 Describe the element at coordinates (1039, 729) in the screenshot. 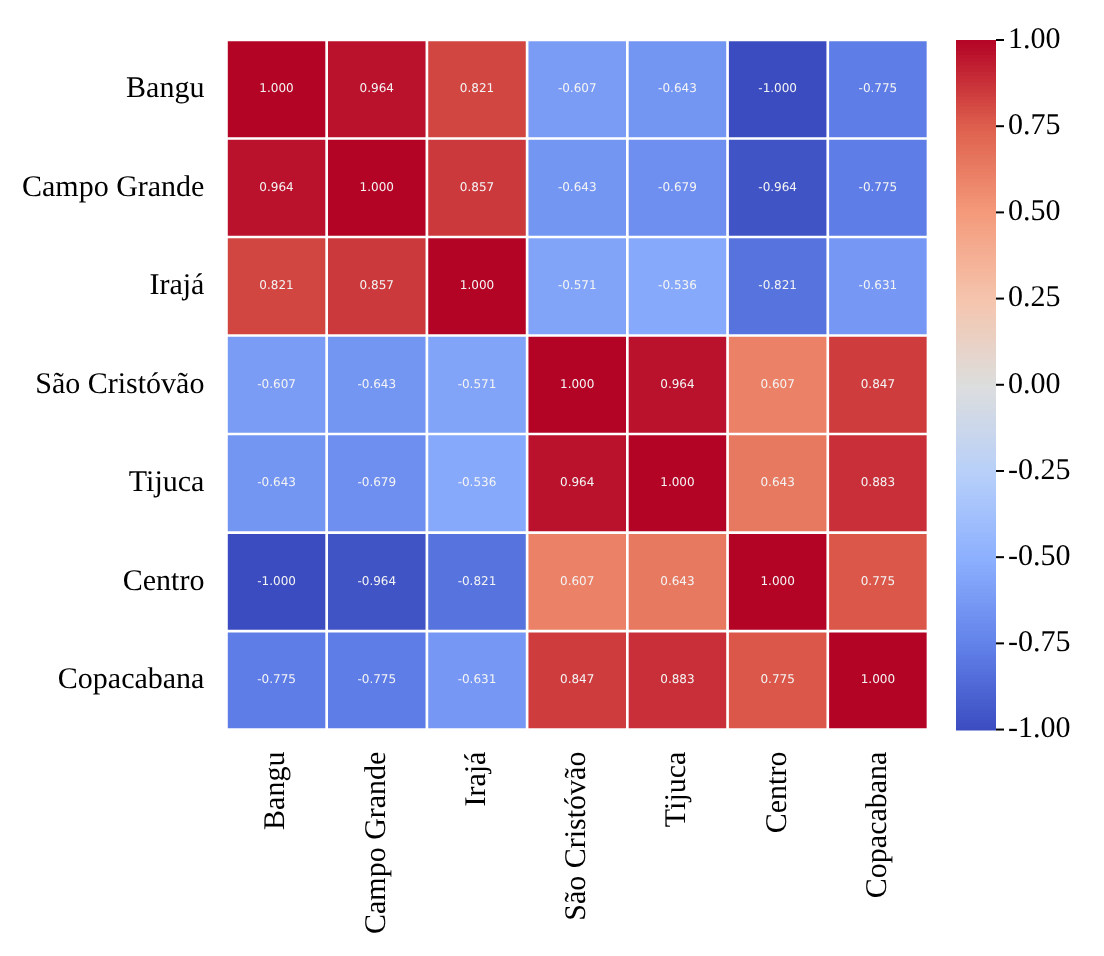

I see `color-bar-label: -1.00` at that location.